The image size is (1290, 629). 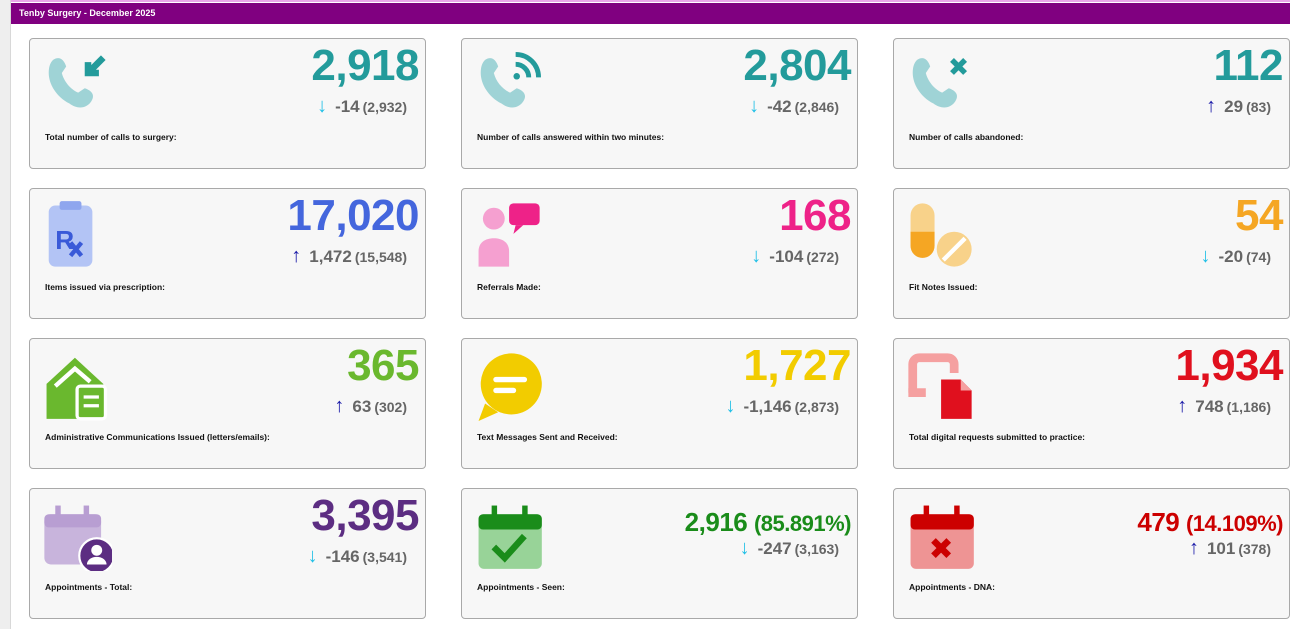 What do you see at coordinates (89, 587) in the screenshot?
I see `metric-label: Appointments - Total:` at bounding box center [89, 587].